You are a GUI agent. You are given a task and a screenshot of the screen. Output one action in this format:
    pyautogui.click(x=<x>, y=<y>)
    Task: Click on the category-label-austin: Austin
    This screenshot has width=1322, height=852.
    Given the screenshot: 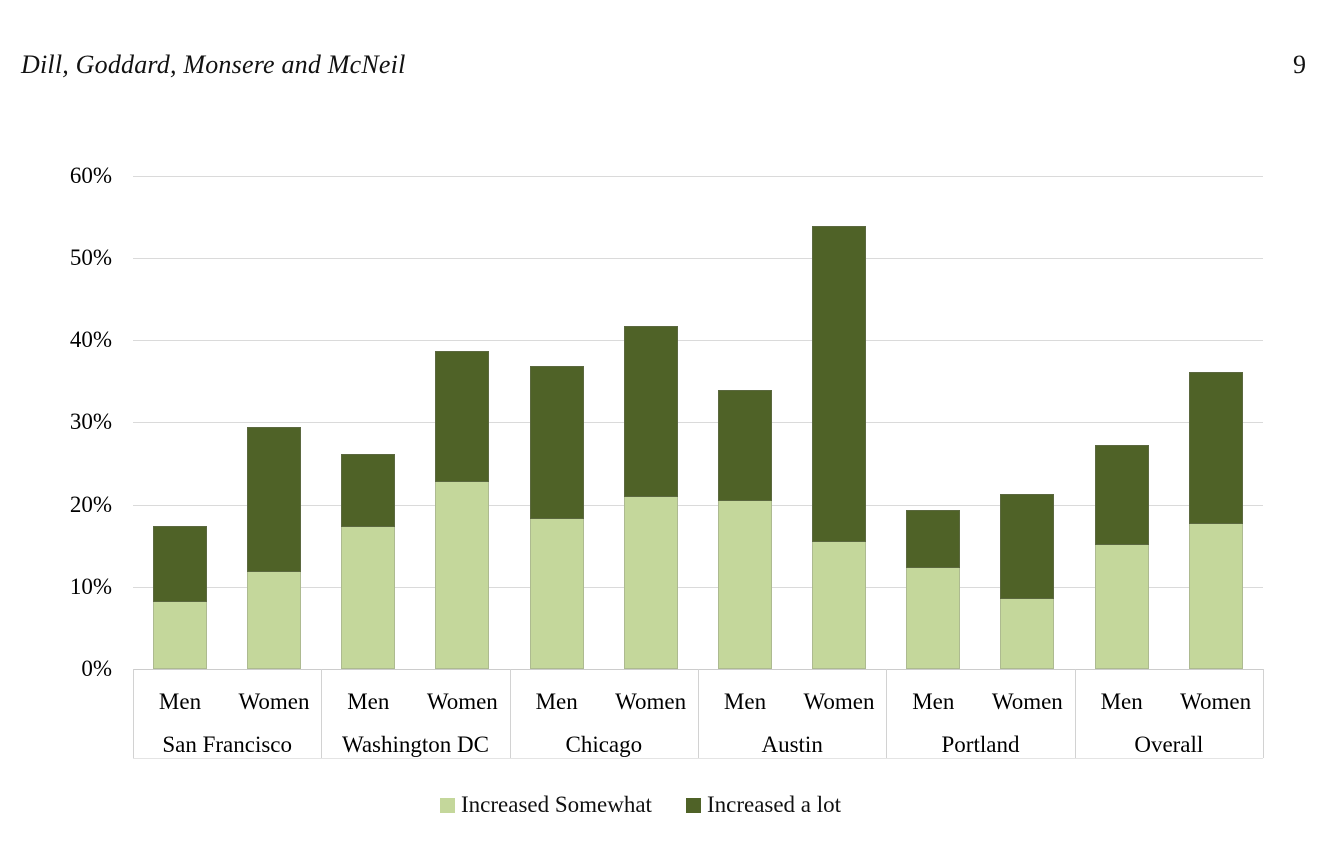 What is the action you would take?
    pyautogui.click(x=792, y=744)
    